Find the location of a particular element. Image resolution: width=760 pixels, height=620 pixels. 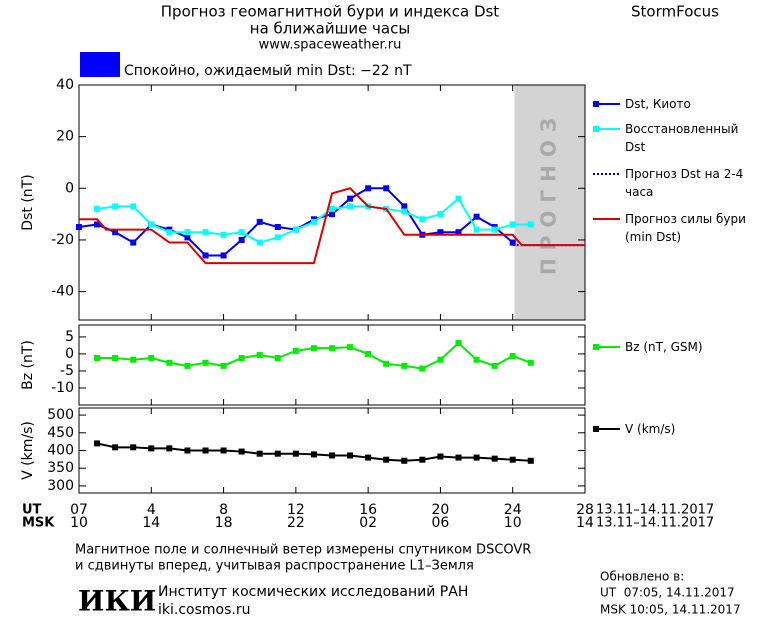

y-axis-label: V (km/s) is located at coordinates (28, 450).